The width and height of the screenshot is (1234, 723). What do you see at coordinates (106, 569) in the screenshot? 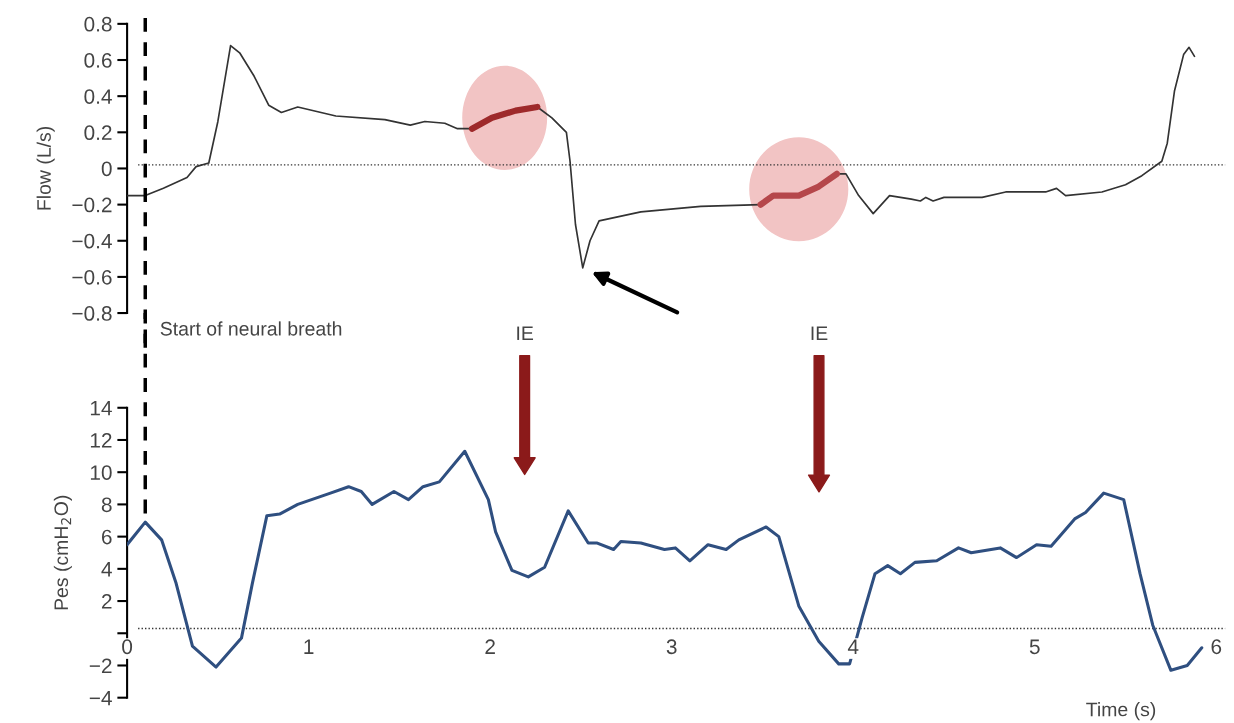
I see `y-tick-label: 4` at bounding box center [106, 569].